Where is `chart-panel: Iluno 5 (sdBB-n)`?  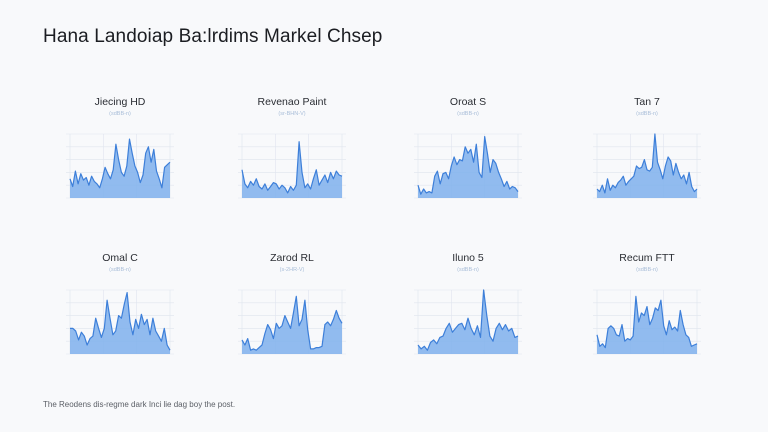
chart-panel: Iluno 5 (sdBB-n) is located at coordinates (468, 314).